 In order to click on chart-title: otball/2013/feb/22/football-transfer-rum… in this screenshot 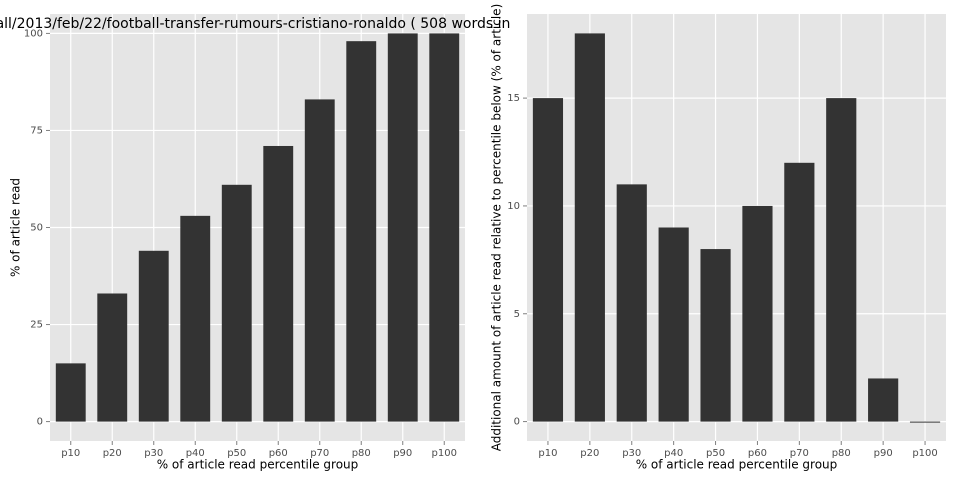, I will do `click(255, 24)`.